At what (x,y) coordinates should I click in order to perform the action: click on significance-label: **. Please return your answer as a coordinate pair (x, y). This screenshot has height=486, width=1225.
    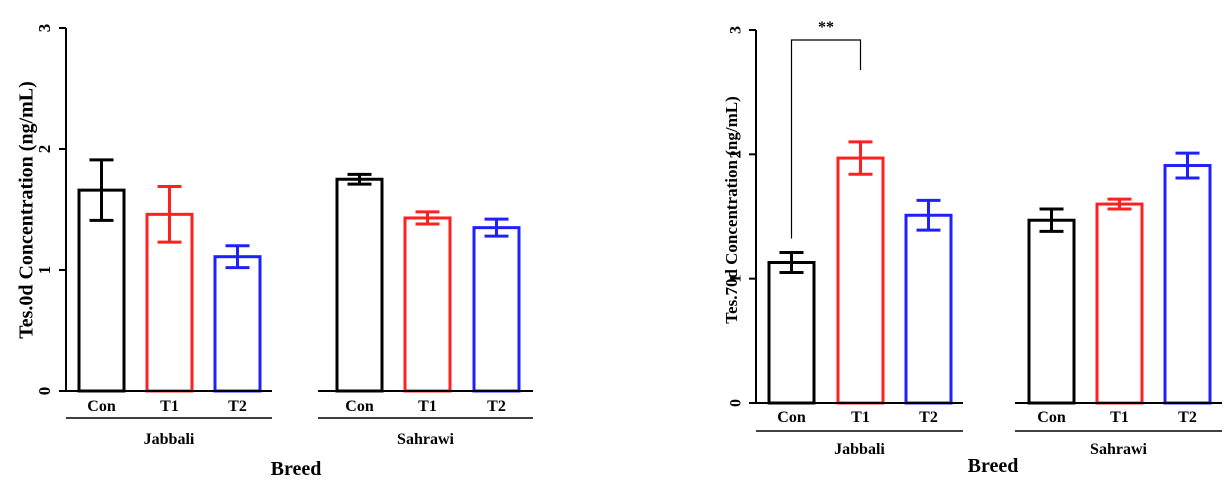
    Looking at the image, I should click on (826, 27).